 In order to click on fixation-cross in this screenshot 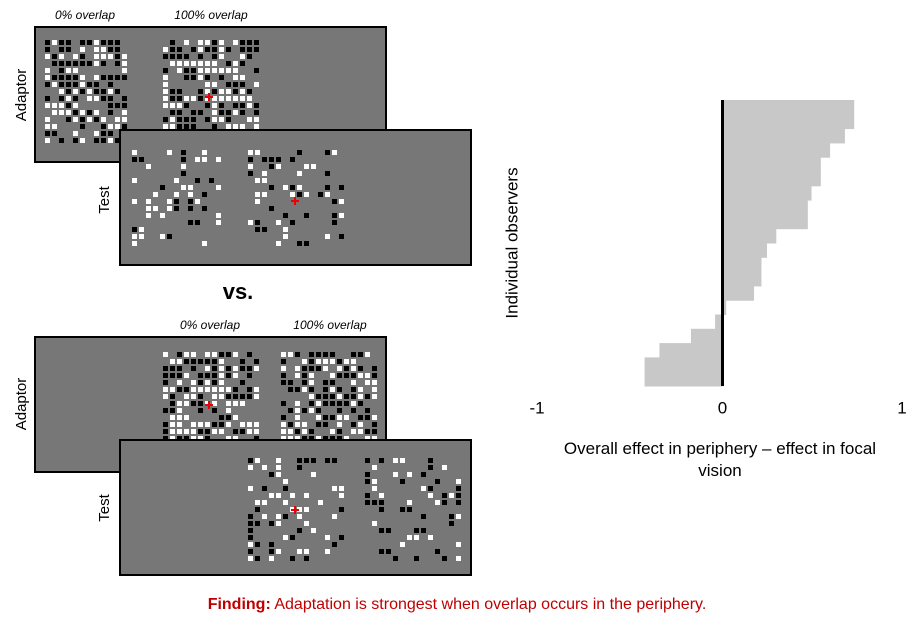, I will do `click(295, 510)`.